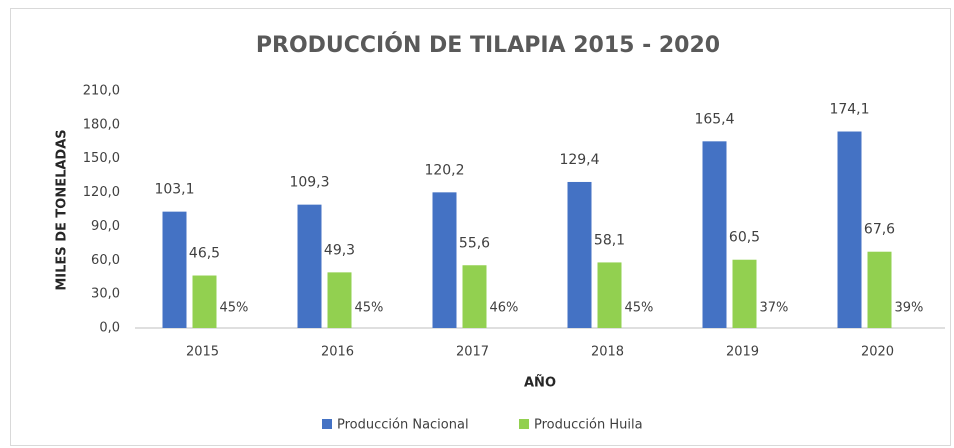  What do you see at coordinates (474, 243) in the screenshot?
I see `value-label: 55,6` at bounding box center [474, 243].